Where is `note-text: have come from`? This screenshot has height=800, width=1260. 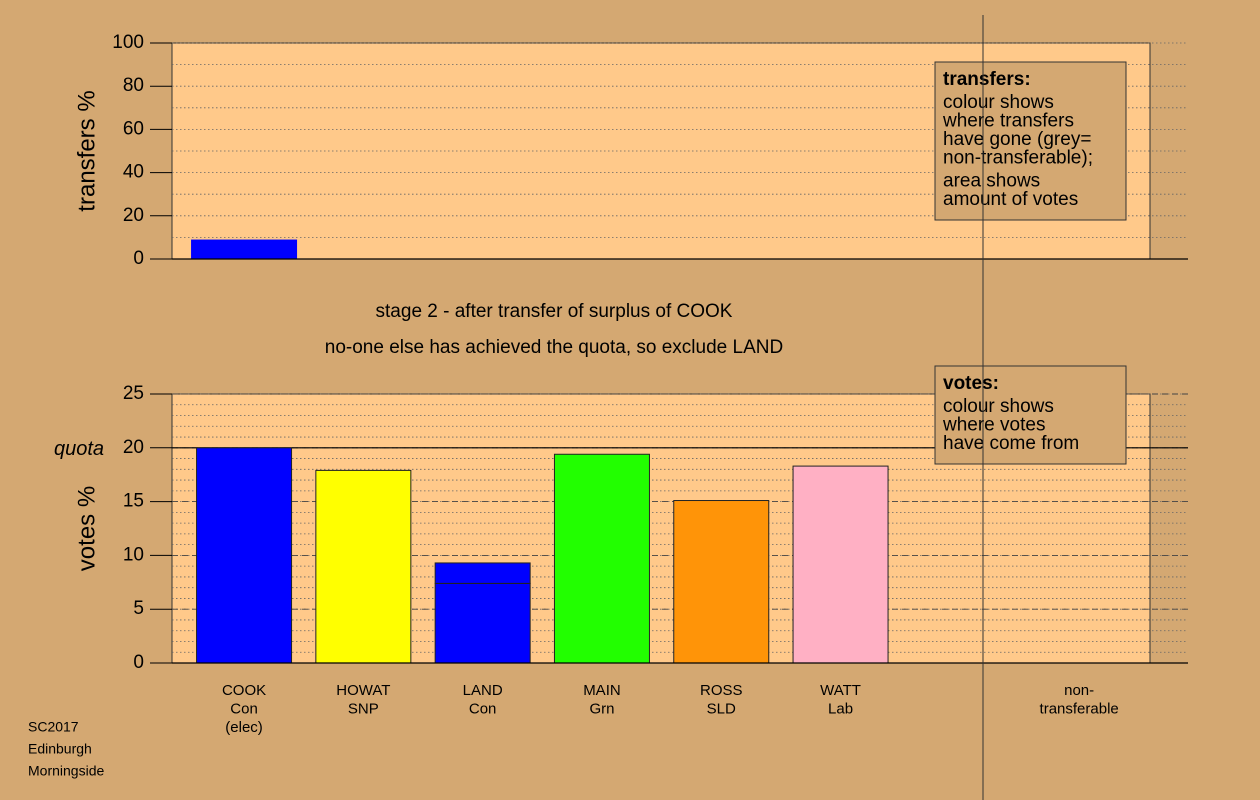 note-text: have come from is located at coordinates (1011, 443).